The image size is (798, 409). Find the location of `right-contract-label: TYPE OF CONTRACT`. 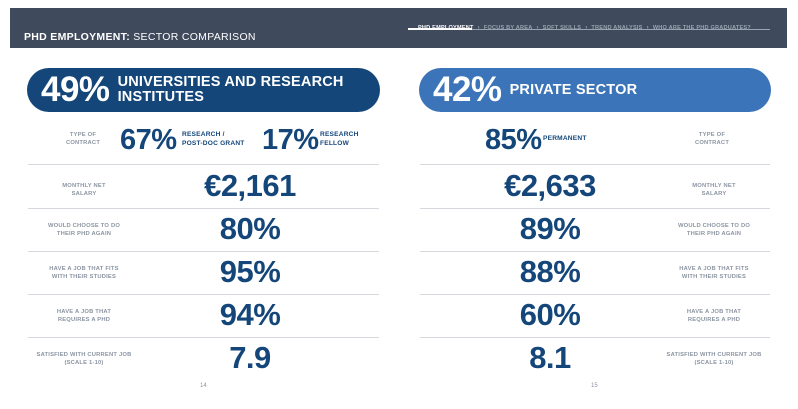

right-contract-label: TYPE OF CONTRACT is located at coordinates (712, 139).